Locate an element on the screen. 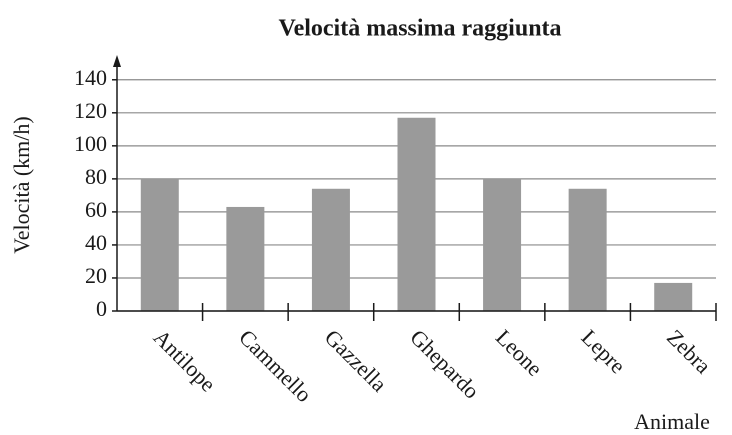 The width and height of the screenshot is (732, 435). x-tick-label: Ghepardo is located at coordinates (444, 363).